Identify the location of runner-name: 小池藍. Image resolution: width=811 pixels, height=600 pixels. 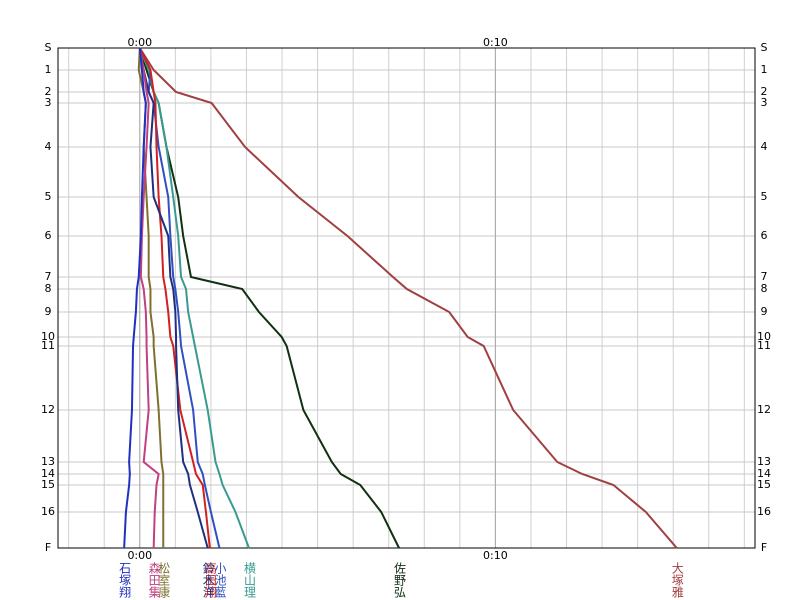
(220, 580).